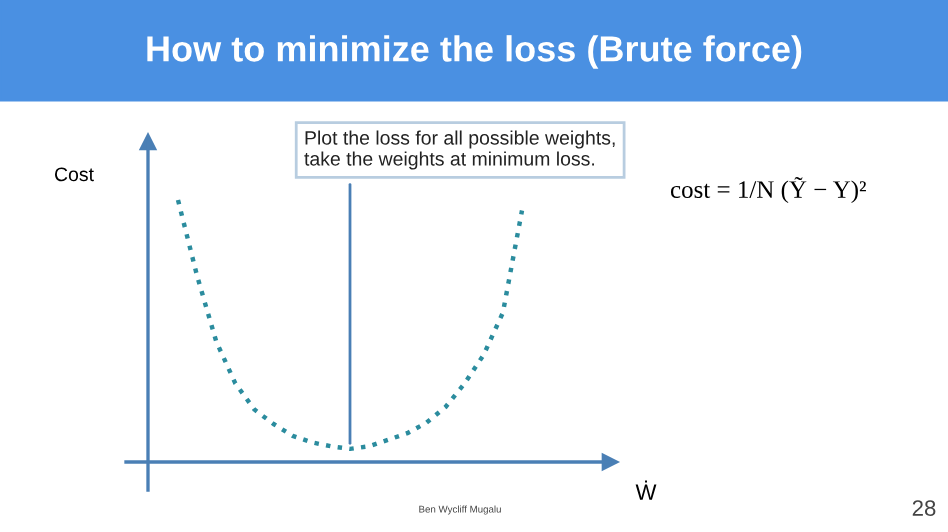 Image resolution: width=948 pixels, height=532 pixels. I want to click on text: cost = 1/N (Ỹ − Y)², so click(768, 190).